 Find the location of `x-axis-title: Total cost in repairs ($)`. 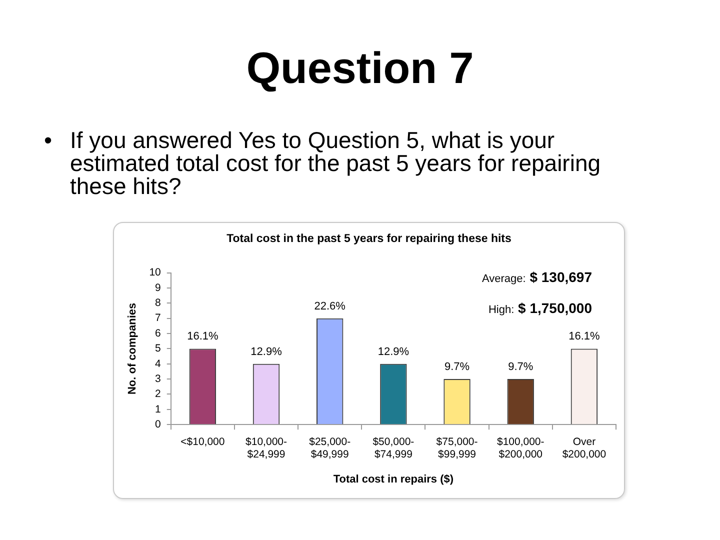

x-axis-title: Total cost in repairs ($) is located at coordinates (393, 479).